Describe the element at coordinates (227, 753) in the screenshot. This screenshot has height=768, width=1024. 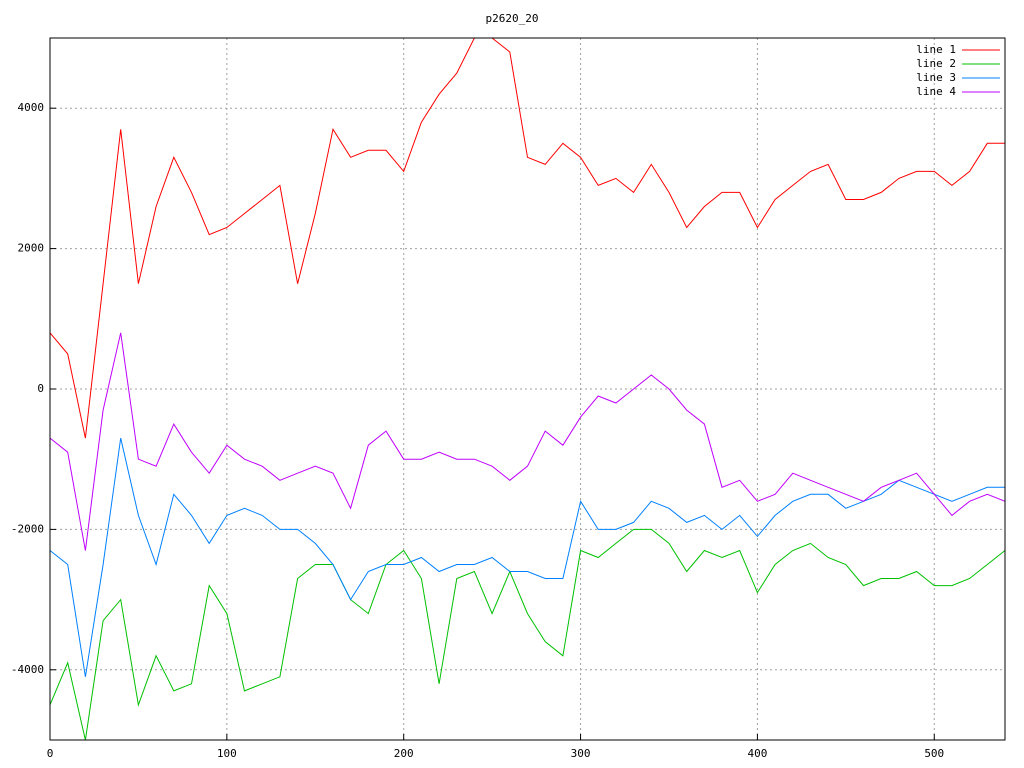
I see `x-tick-label: 100` at that location.